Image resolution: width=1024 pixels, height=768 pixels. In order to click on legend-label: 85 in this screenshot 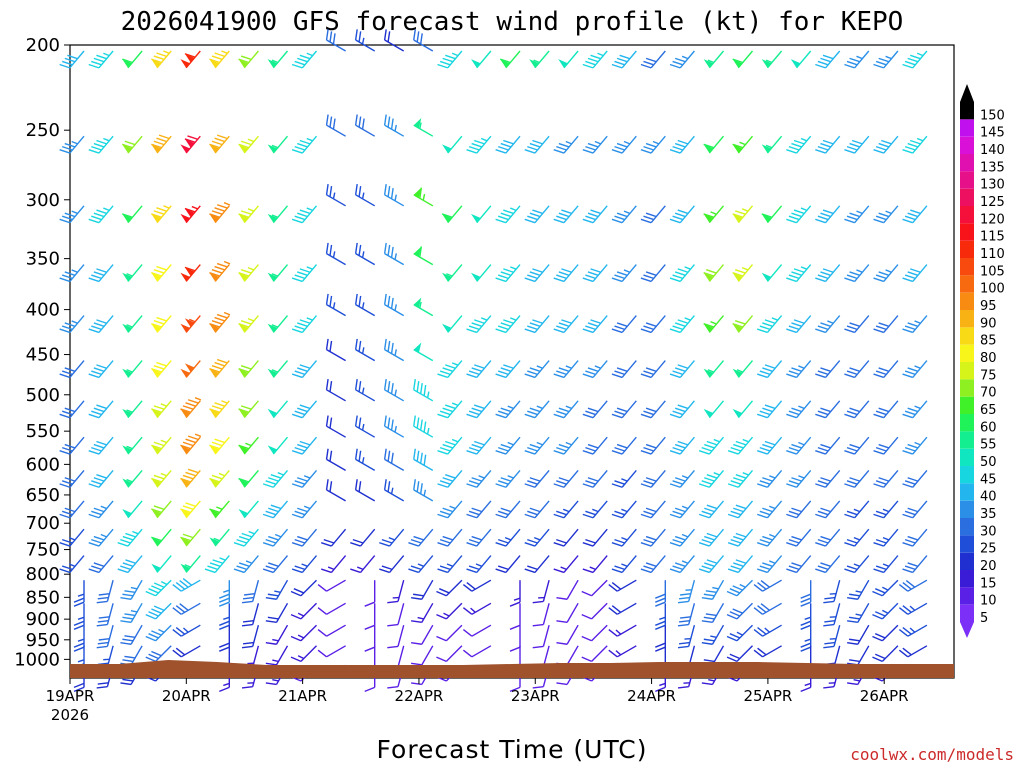, I will do `click(988, 341)`.